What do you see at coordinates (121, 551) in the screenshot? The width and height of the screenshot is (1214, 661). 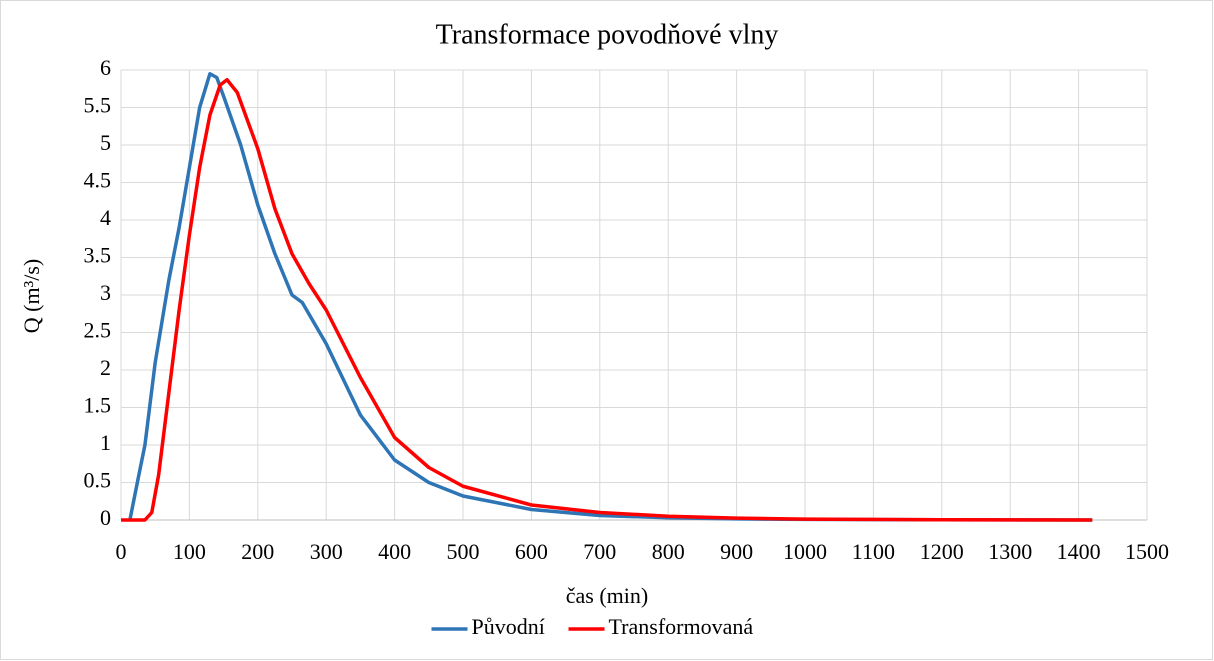 I see `x-tick-label: 0` at bounding box center [121, 551].